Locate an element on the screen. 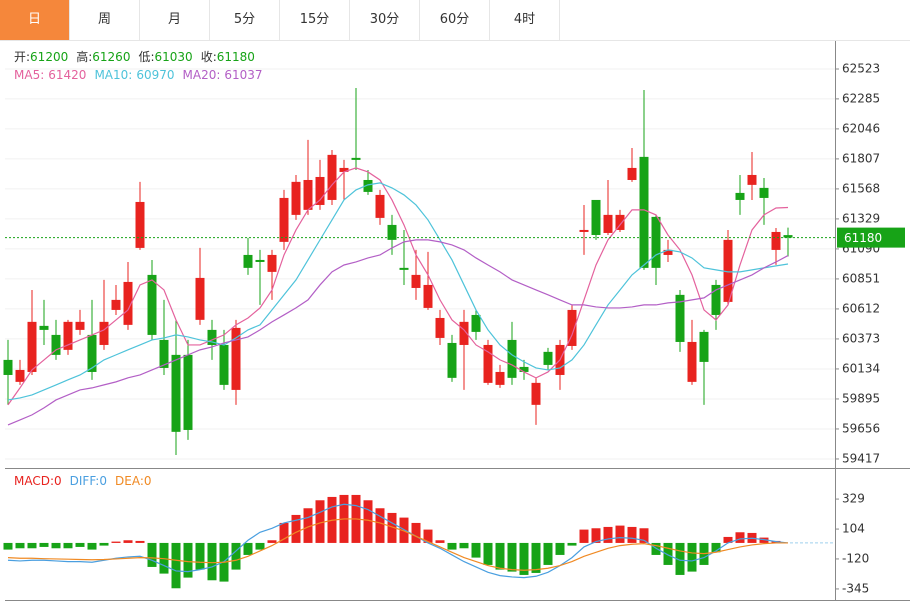  y-tick-label: 62046 is located at coordinates (861, 128).